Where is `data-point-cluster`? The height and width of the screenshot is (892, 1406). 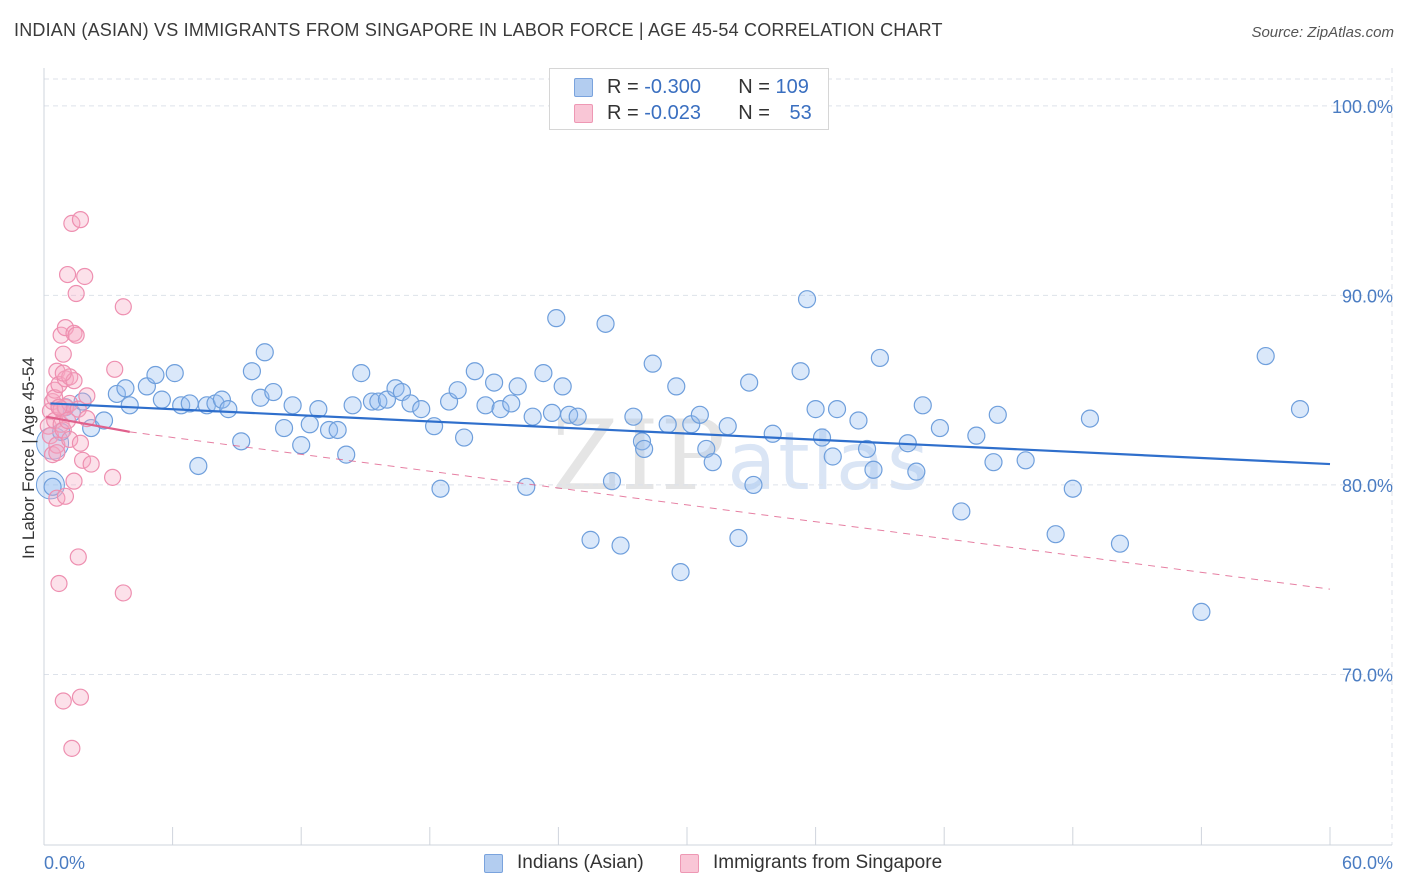 data-point-cluster is located at coordinates (50, 485).